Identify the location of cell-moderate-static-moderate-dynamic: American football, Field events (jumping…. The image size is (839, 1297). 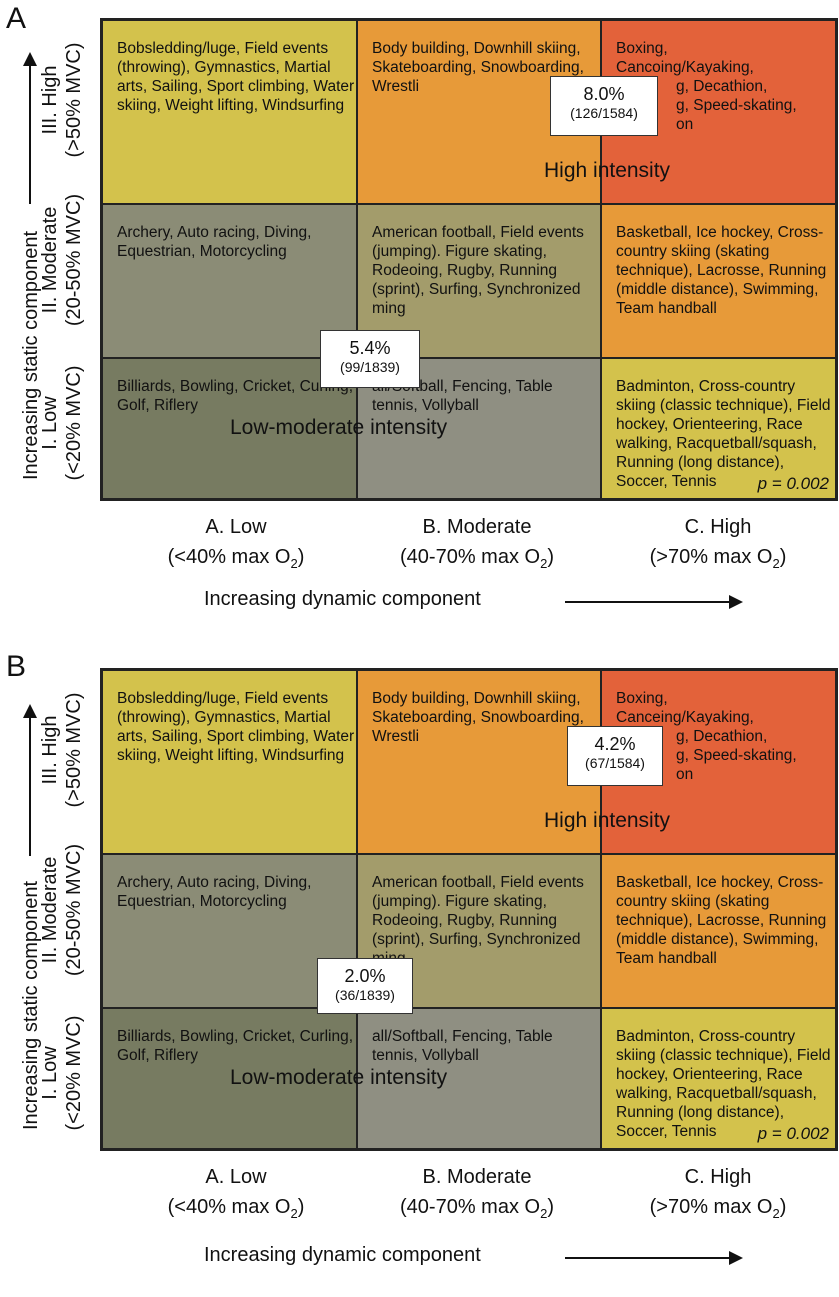
(479, 281).